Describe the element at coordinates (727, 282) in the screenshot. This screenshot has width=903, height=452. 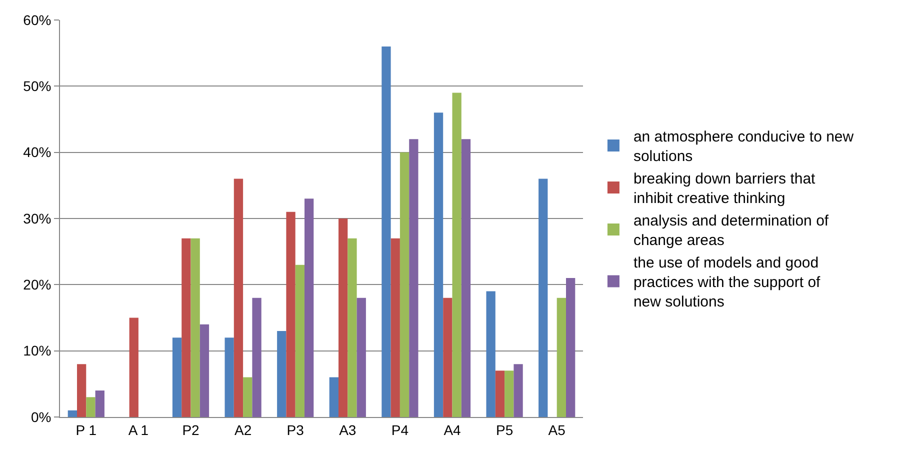
I see `legend-label: the use of models and good practices with the support of new solutions` at that location.